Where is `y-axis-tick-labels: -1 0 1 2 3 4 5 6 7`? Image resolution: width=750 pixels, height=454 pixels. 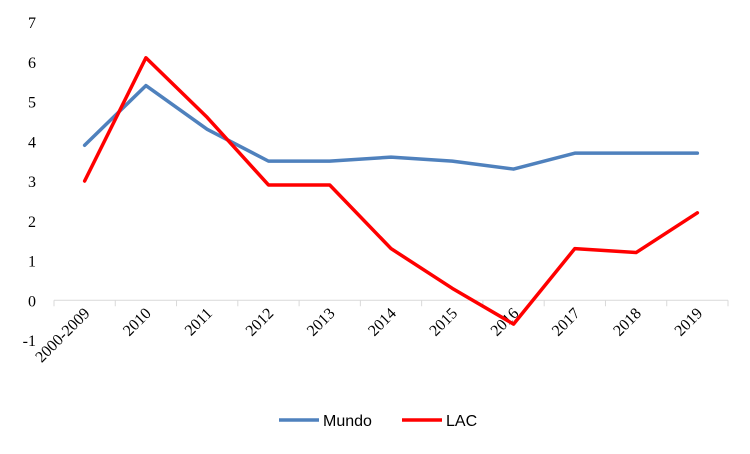 y-axis-tick-labels: -1 0 1 2 3 4 5 6 7 is located at coordinates (29, 182).